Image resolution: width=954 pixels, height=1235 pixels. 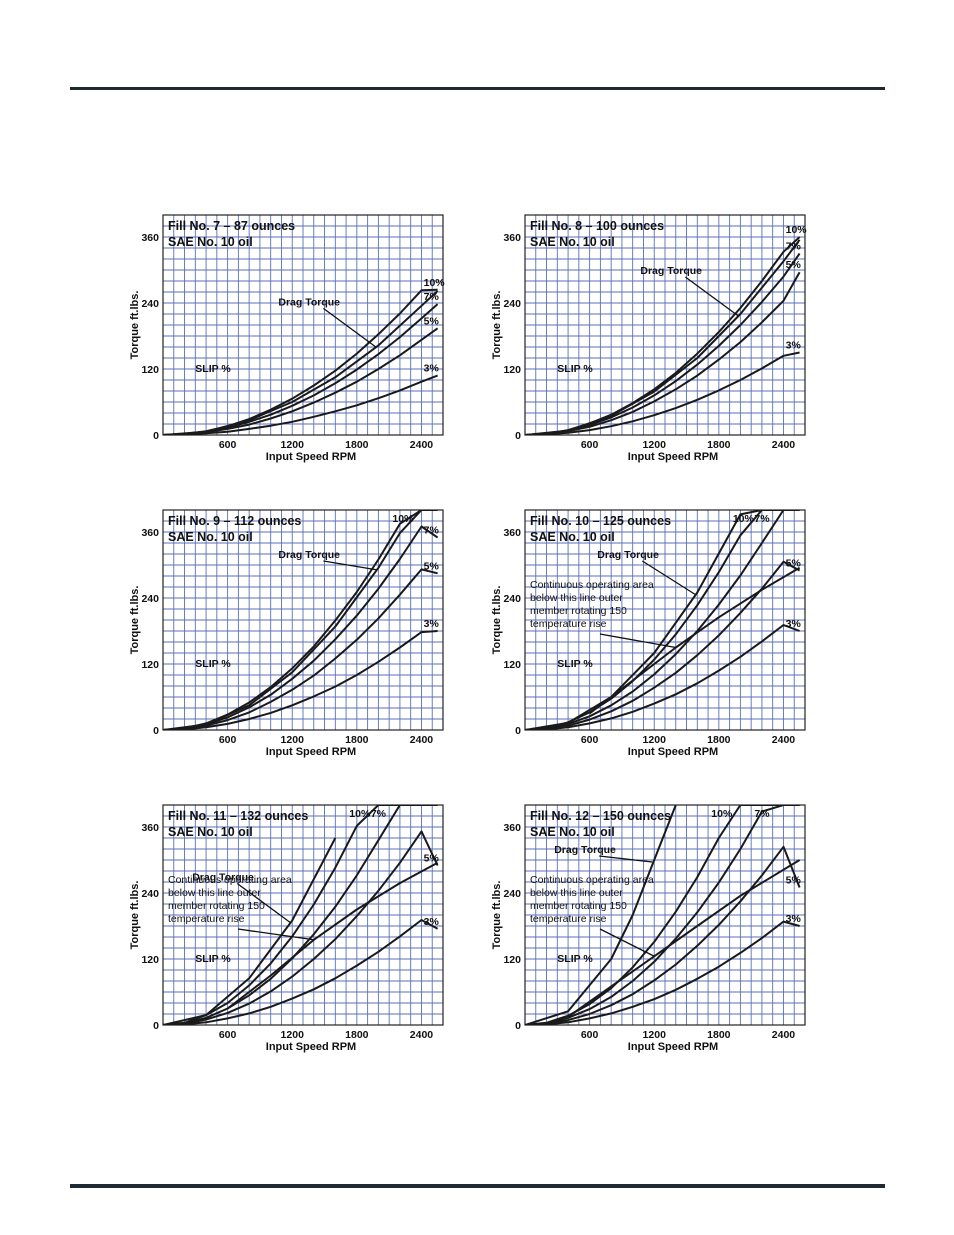 I want to click on continuous-operating-line, so click(x=694, y=640).